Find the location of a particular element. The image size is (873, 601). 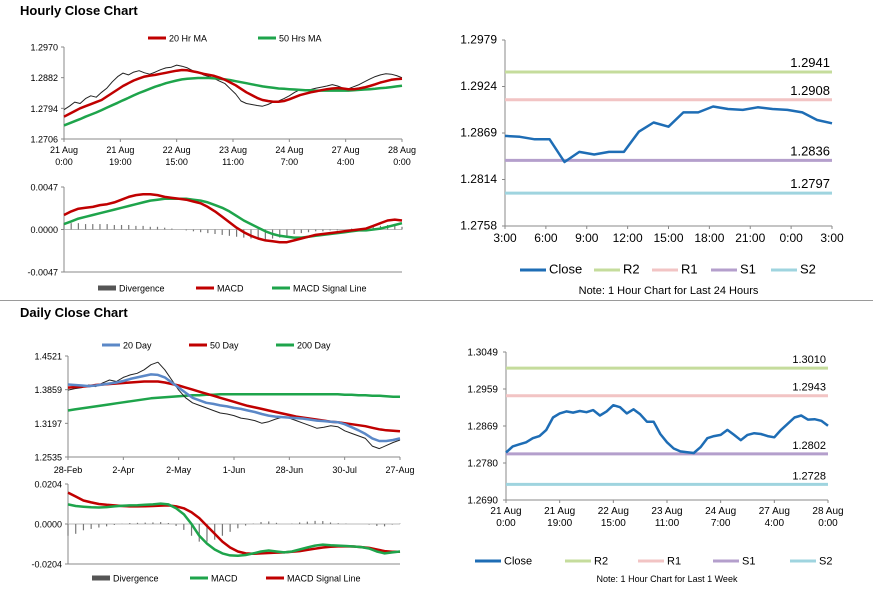

hourly-section-title: Hourly Close Chart is located at coordinates (79, 10).